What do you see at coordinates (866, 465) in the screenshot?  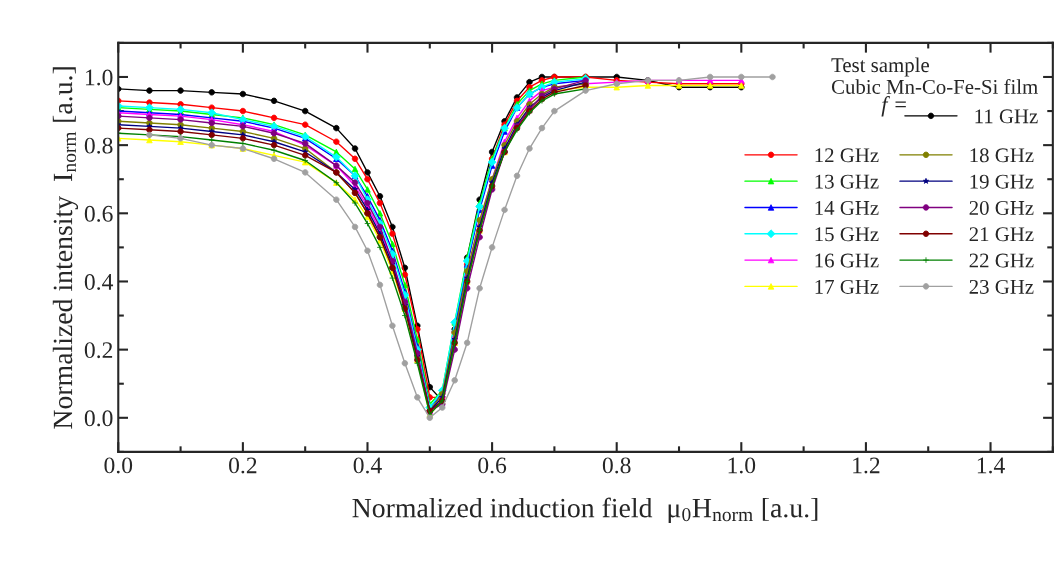 I see `x-tick-label: 1.2` at bounding box center [866, 465].